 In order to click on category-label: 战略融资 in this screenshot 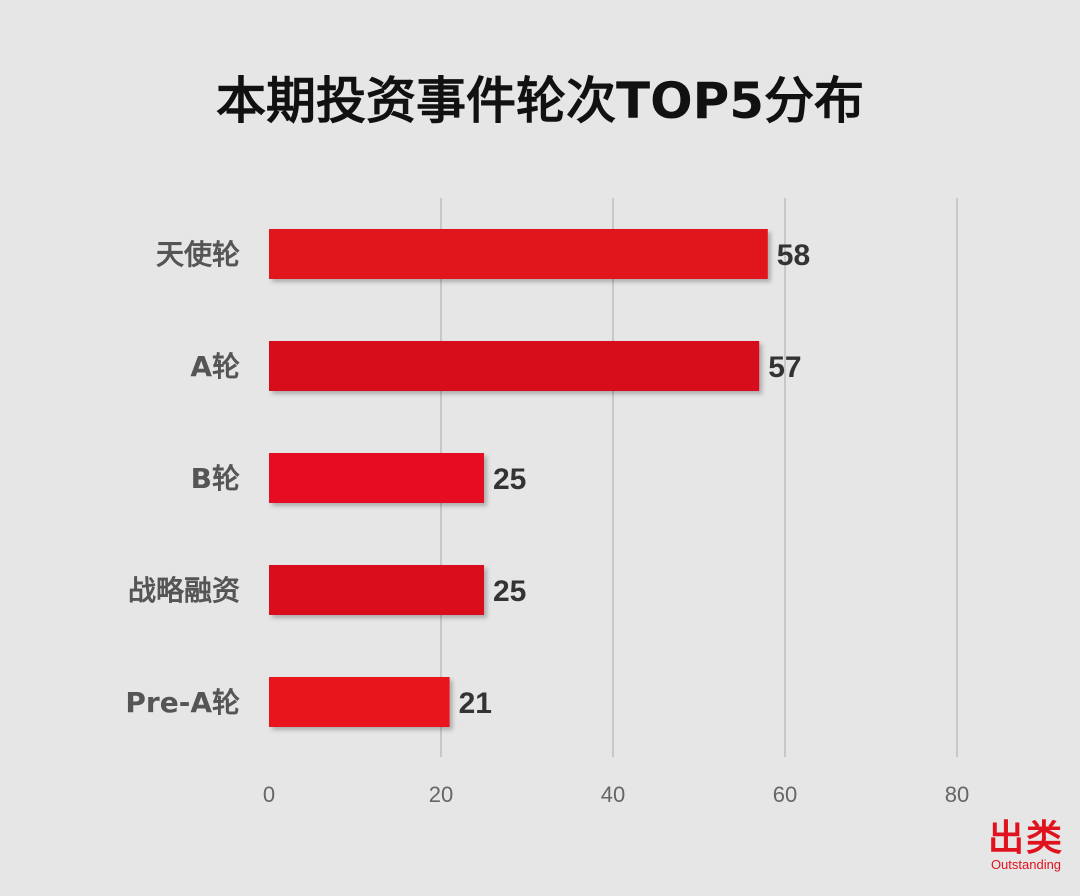, I will do `click(184, 590)`.